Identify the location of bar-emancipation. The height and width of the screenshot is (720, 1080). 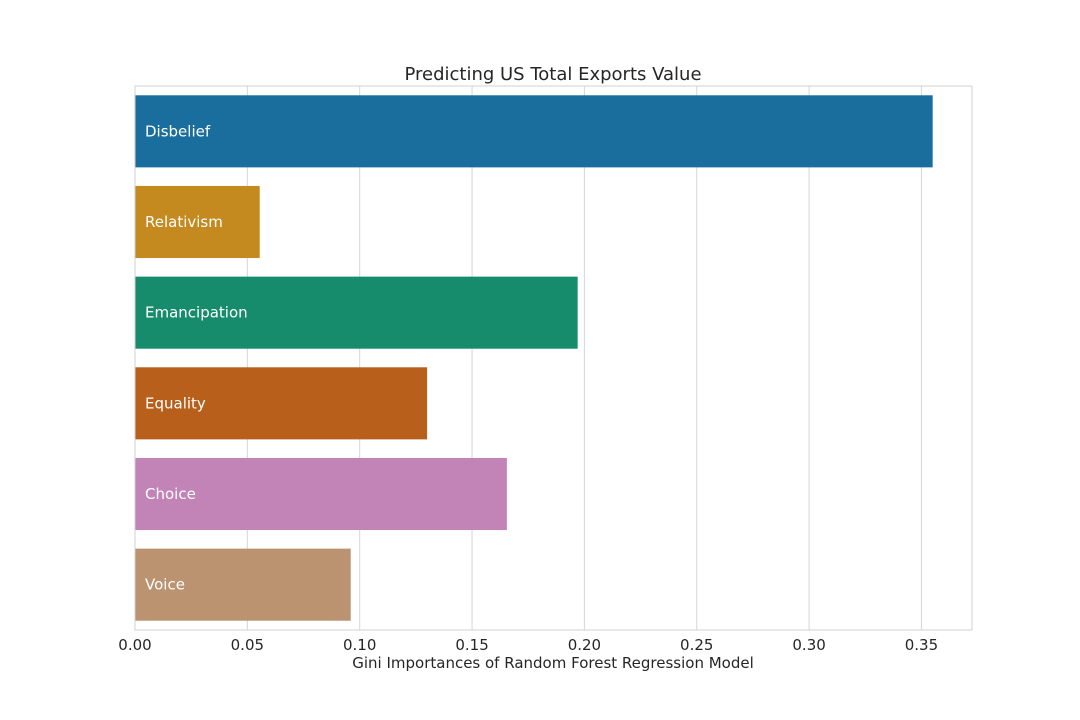
(356, 312).